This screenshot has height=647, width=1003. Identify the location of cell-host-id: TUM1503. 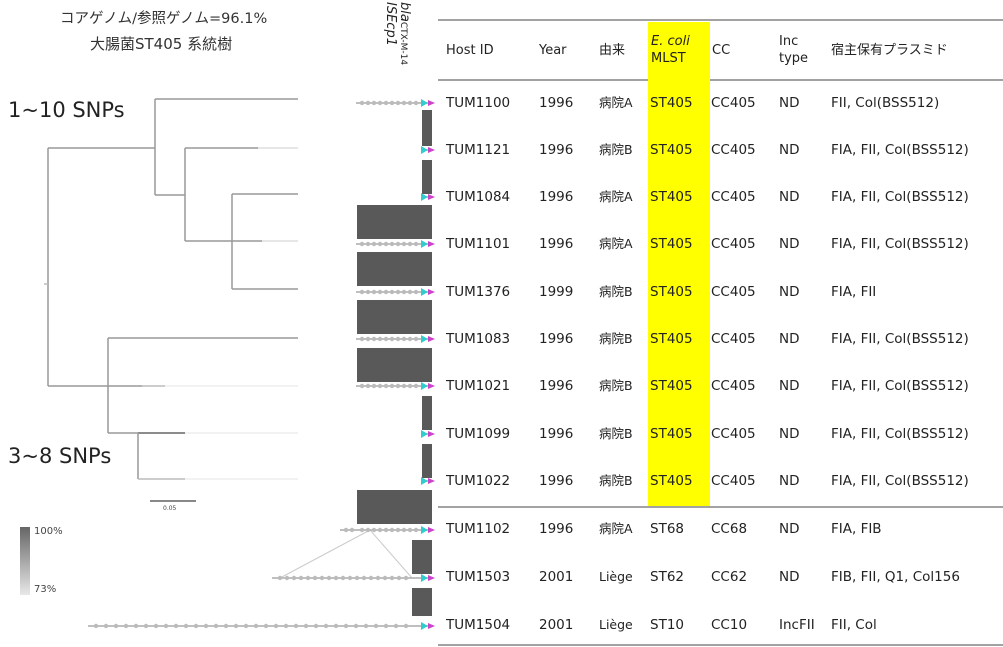
(478, 577).